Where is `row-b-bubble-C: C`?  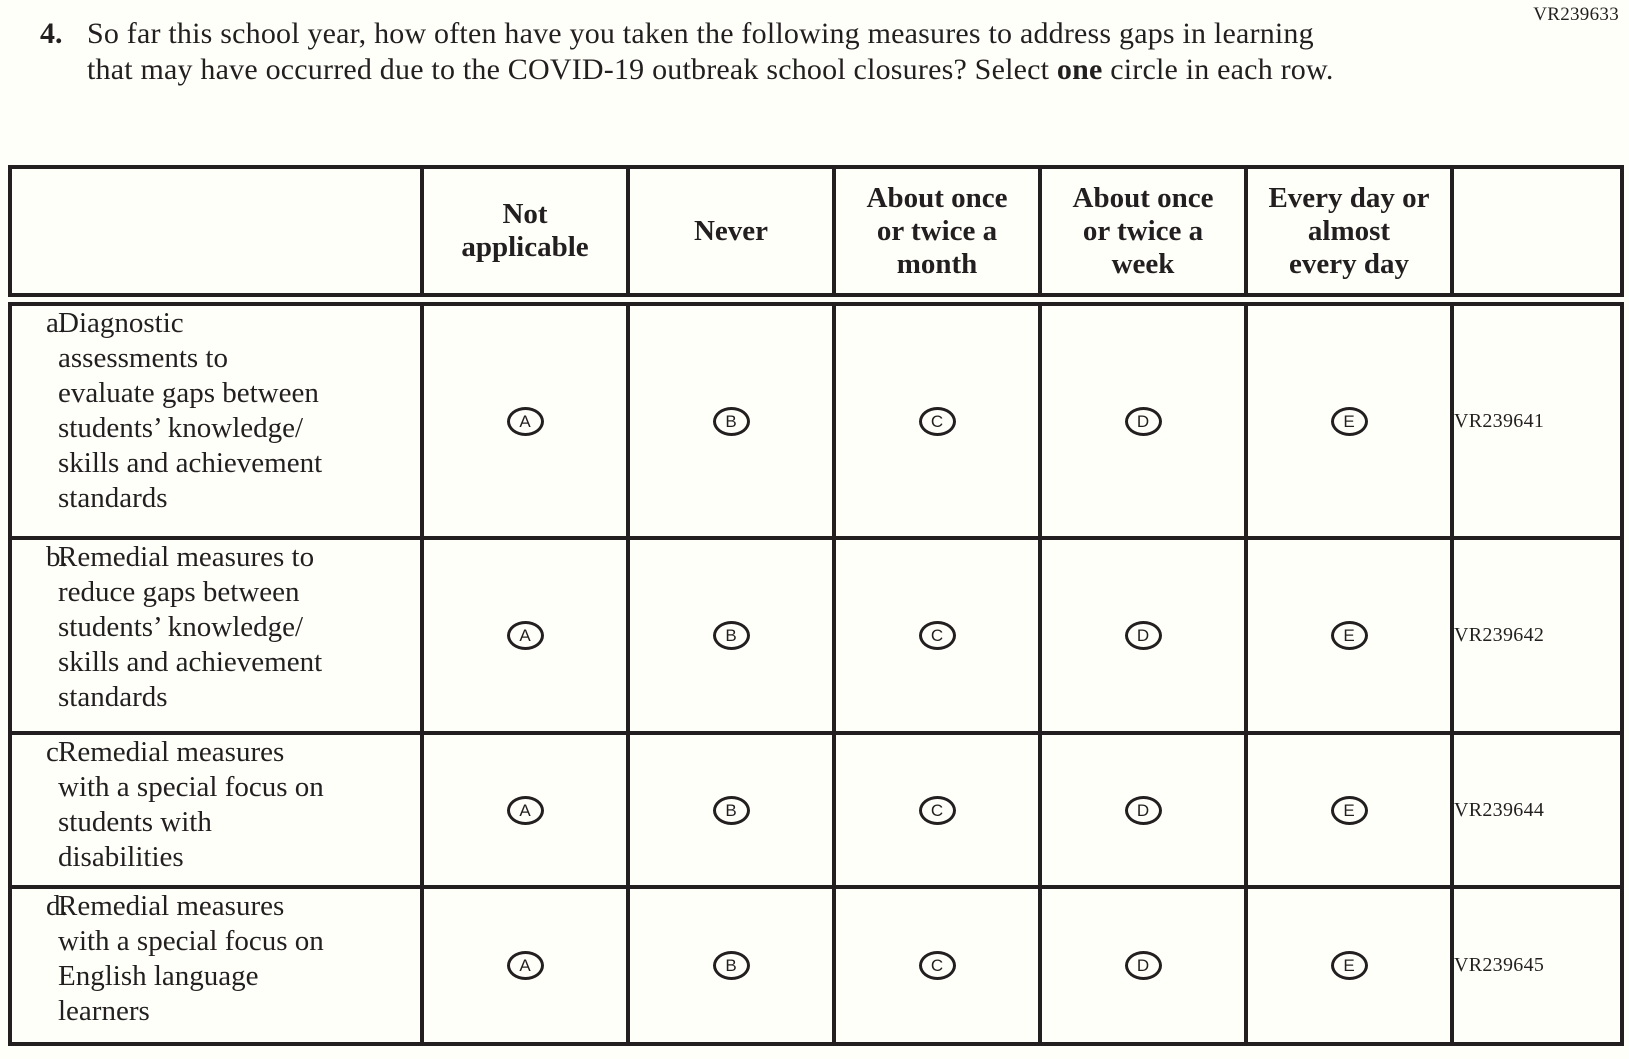
row-b-bubble-C: C is located at coordinates (937, 635).